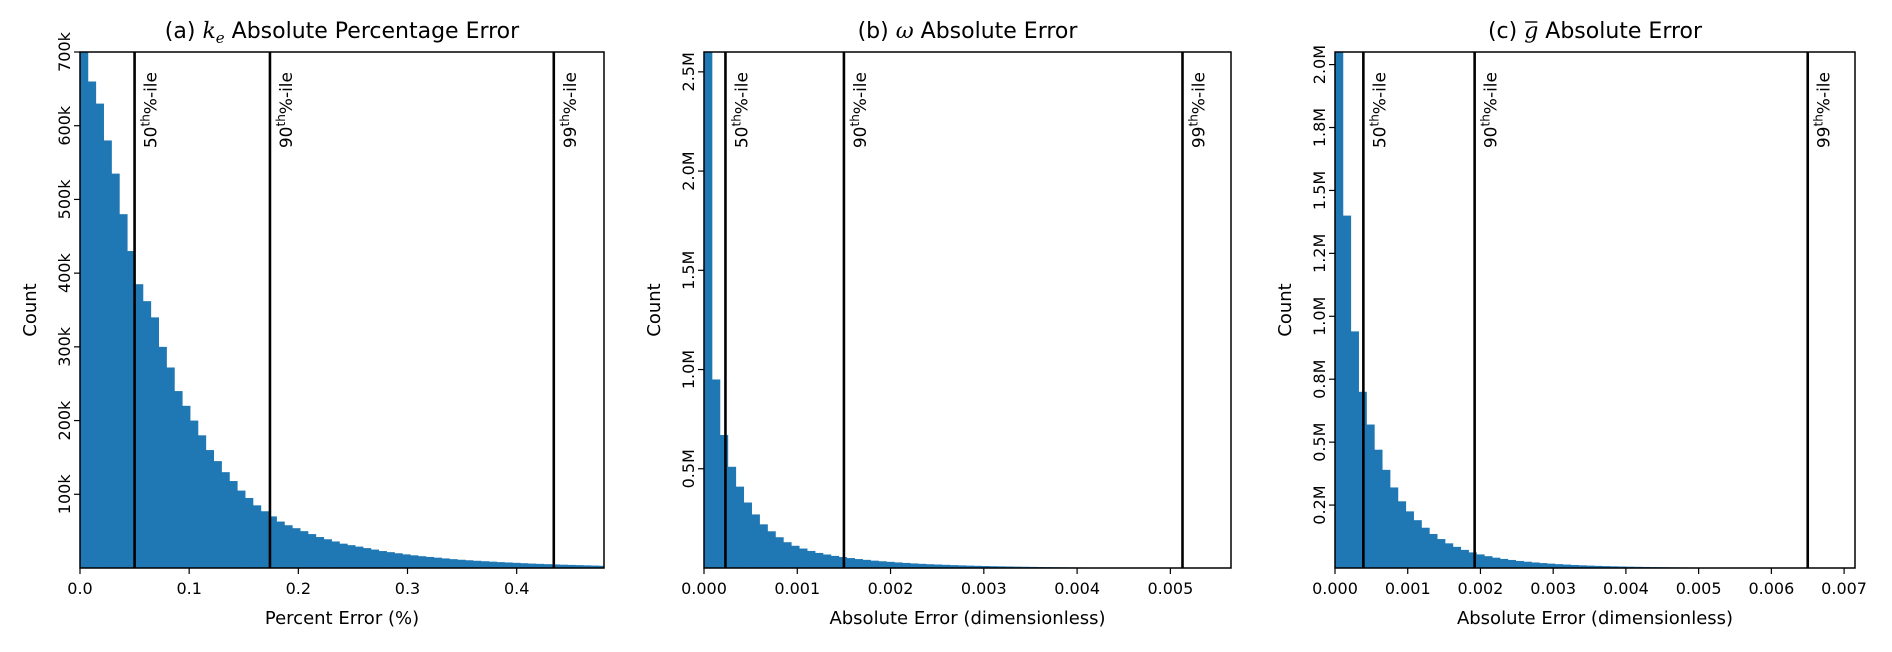  I want to click on y-tick-label: 100k, so click(64, 494).